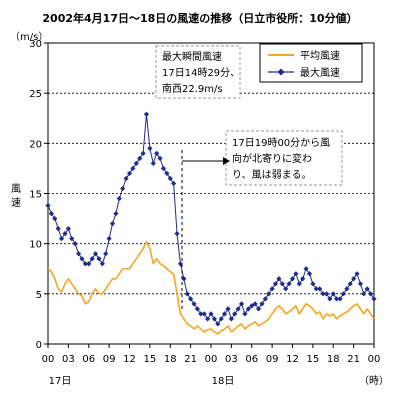 This screenshot has width=400, height=400. I want to click on legend: 平均風速 最大風速, so click(311, 63).